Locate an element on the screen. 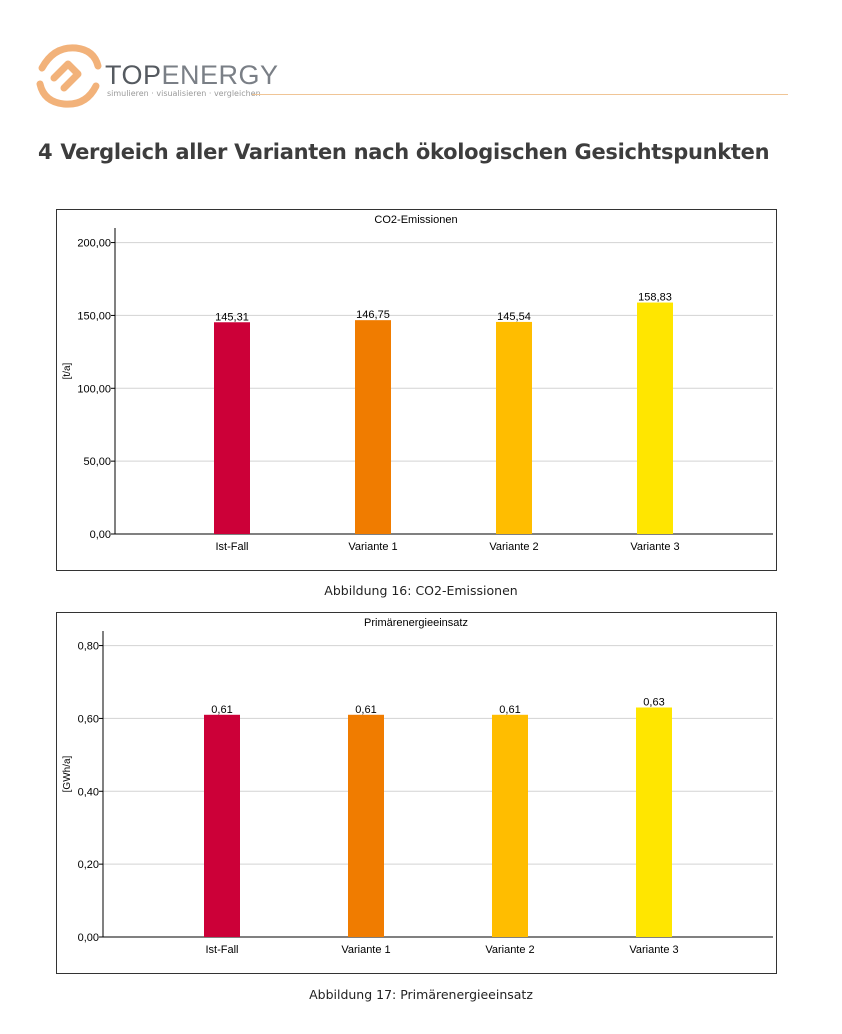 The image size is (842, 1034). y-axis-label: [t/a] is located at coordinates (67, 370).